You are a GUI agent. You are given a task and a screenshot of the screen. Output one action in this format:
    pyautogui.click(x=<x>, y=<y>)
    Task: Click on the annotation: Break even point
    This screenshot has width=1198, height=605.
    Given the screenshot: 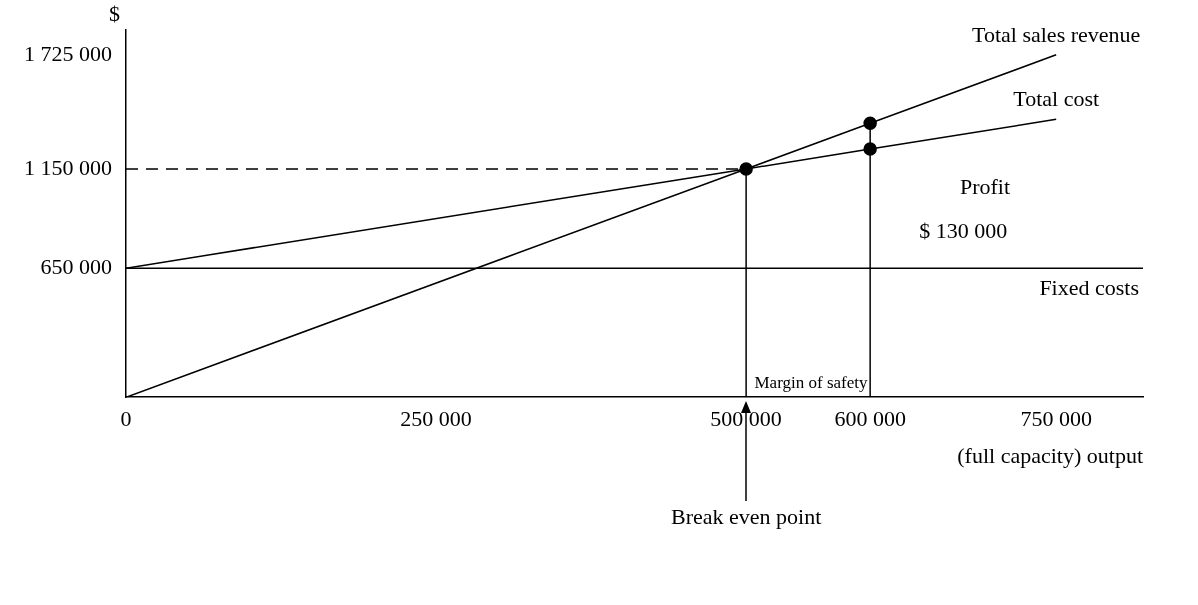 What is the action you would take?
    pyautogui.click(x=746, y=516)
    